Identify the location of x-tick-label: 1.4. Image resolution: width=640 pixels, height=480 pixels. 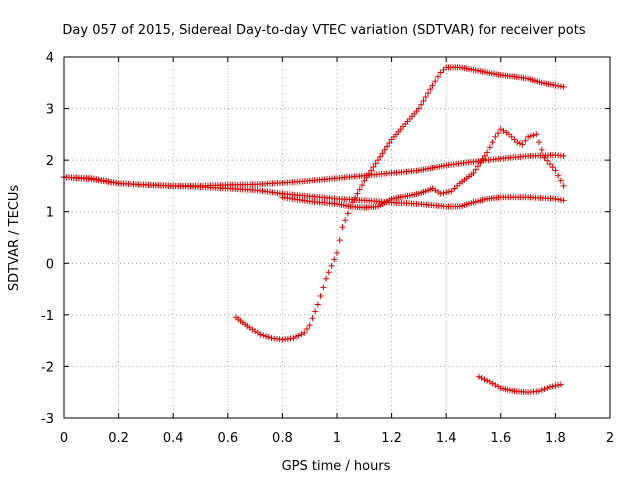
(446, 438).